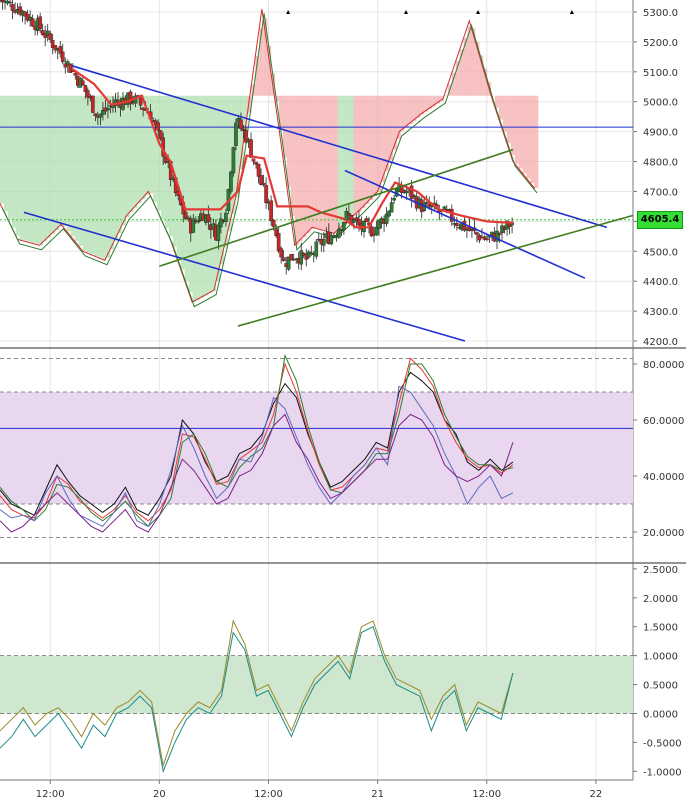 This screenshot has width=686, height=809. Describe the element at coordinates (316, 448) in the screenshot. I see `oscillator-band` at that location.